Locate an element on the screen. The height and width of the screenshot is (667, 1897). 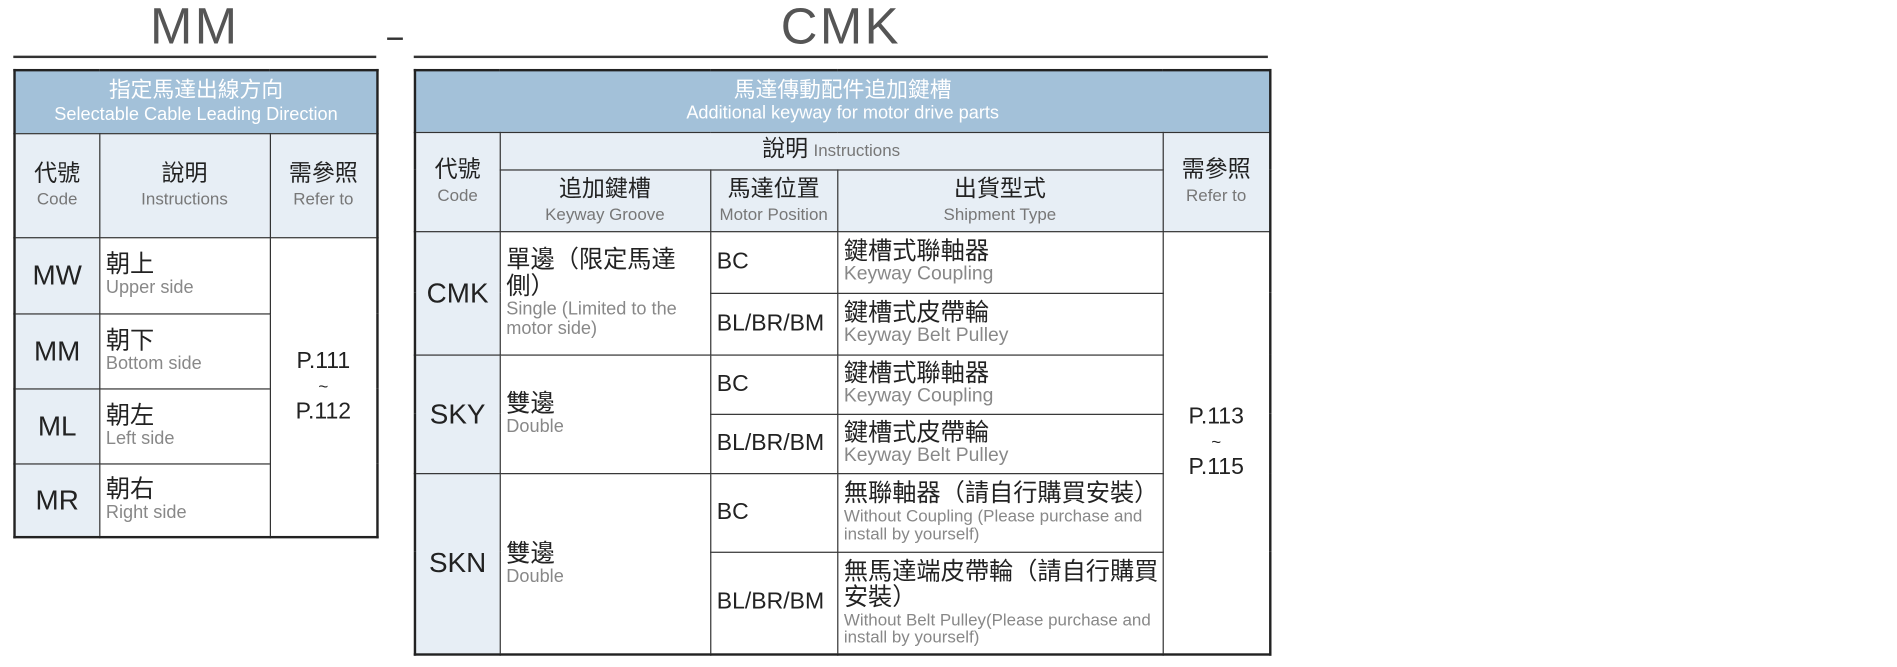
desc-cell: 朝左 Left side is located at coordinates (184, 425).